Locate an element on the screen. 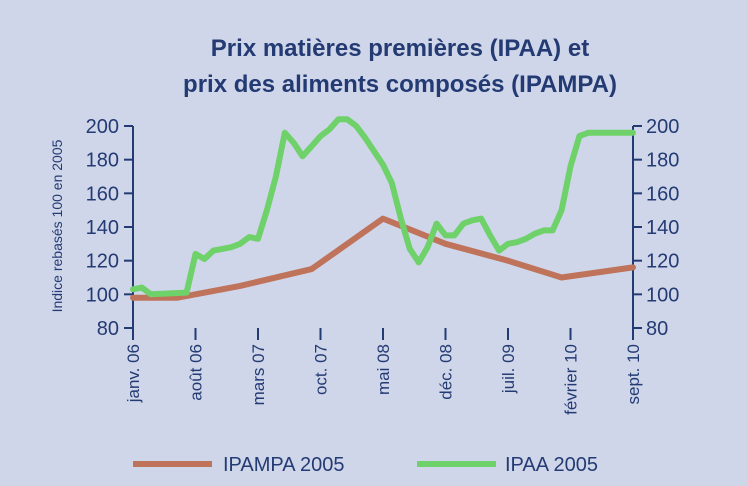 The height and width of the screenshot is (486, 747). y-tick-label-right: 200 is located at coordinates (662, 127).